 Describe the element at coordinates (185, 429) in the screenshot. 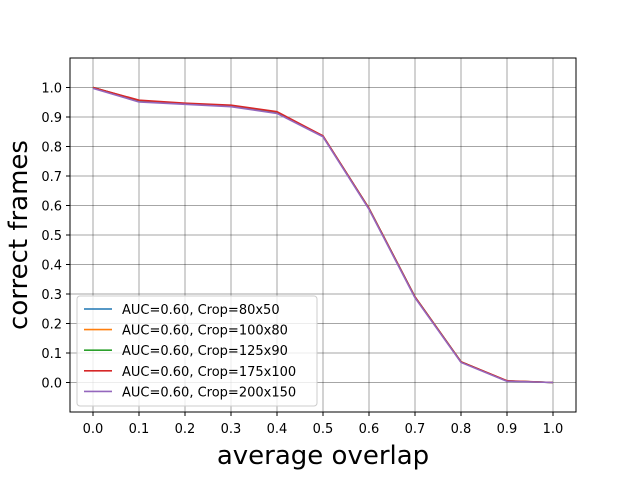

I see `x-tick-label: 0.2` at that location.